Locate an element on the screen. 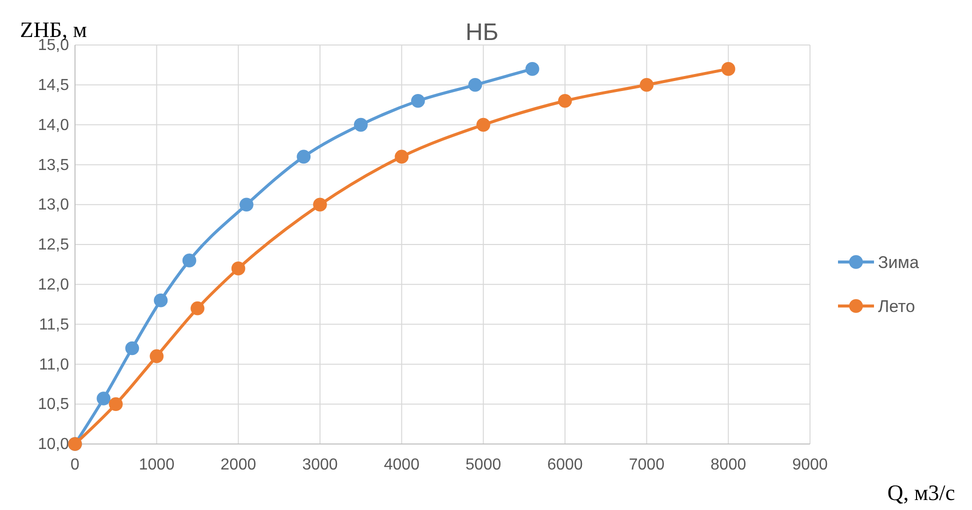 The image size is (972, 510). legend-label: Зима is located at coordinates (899, 262).